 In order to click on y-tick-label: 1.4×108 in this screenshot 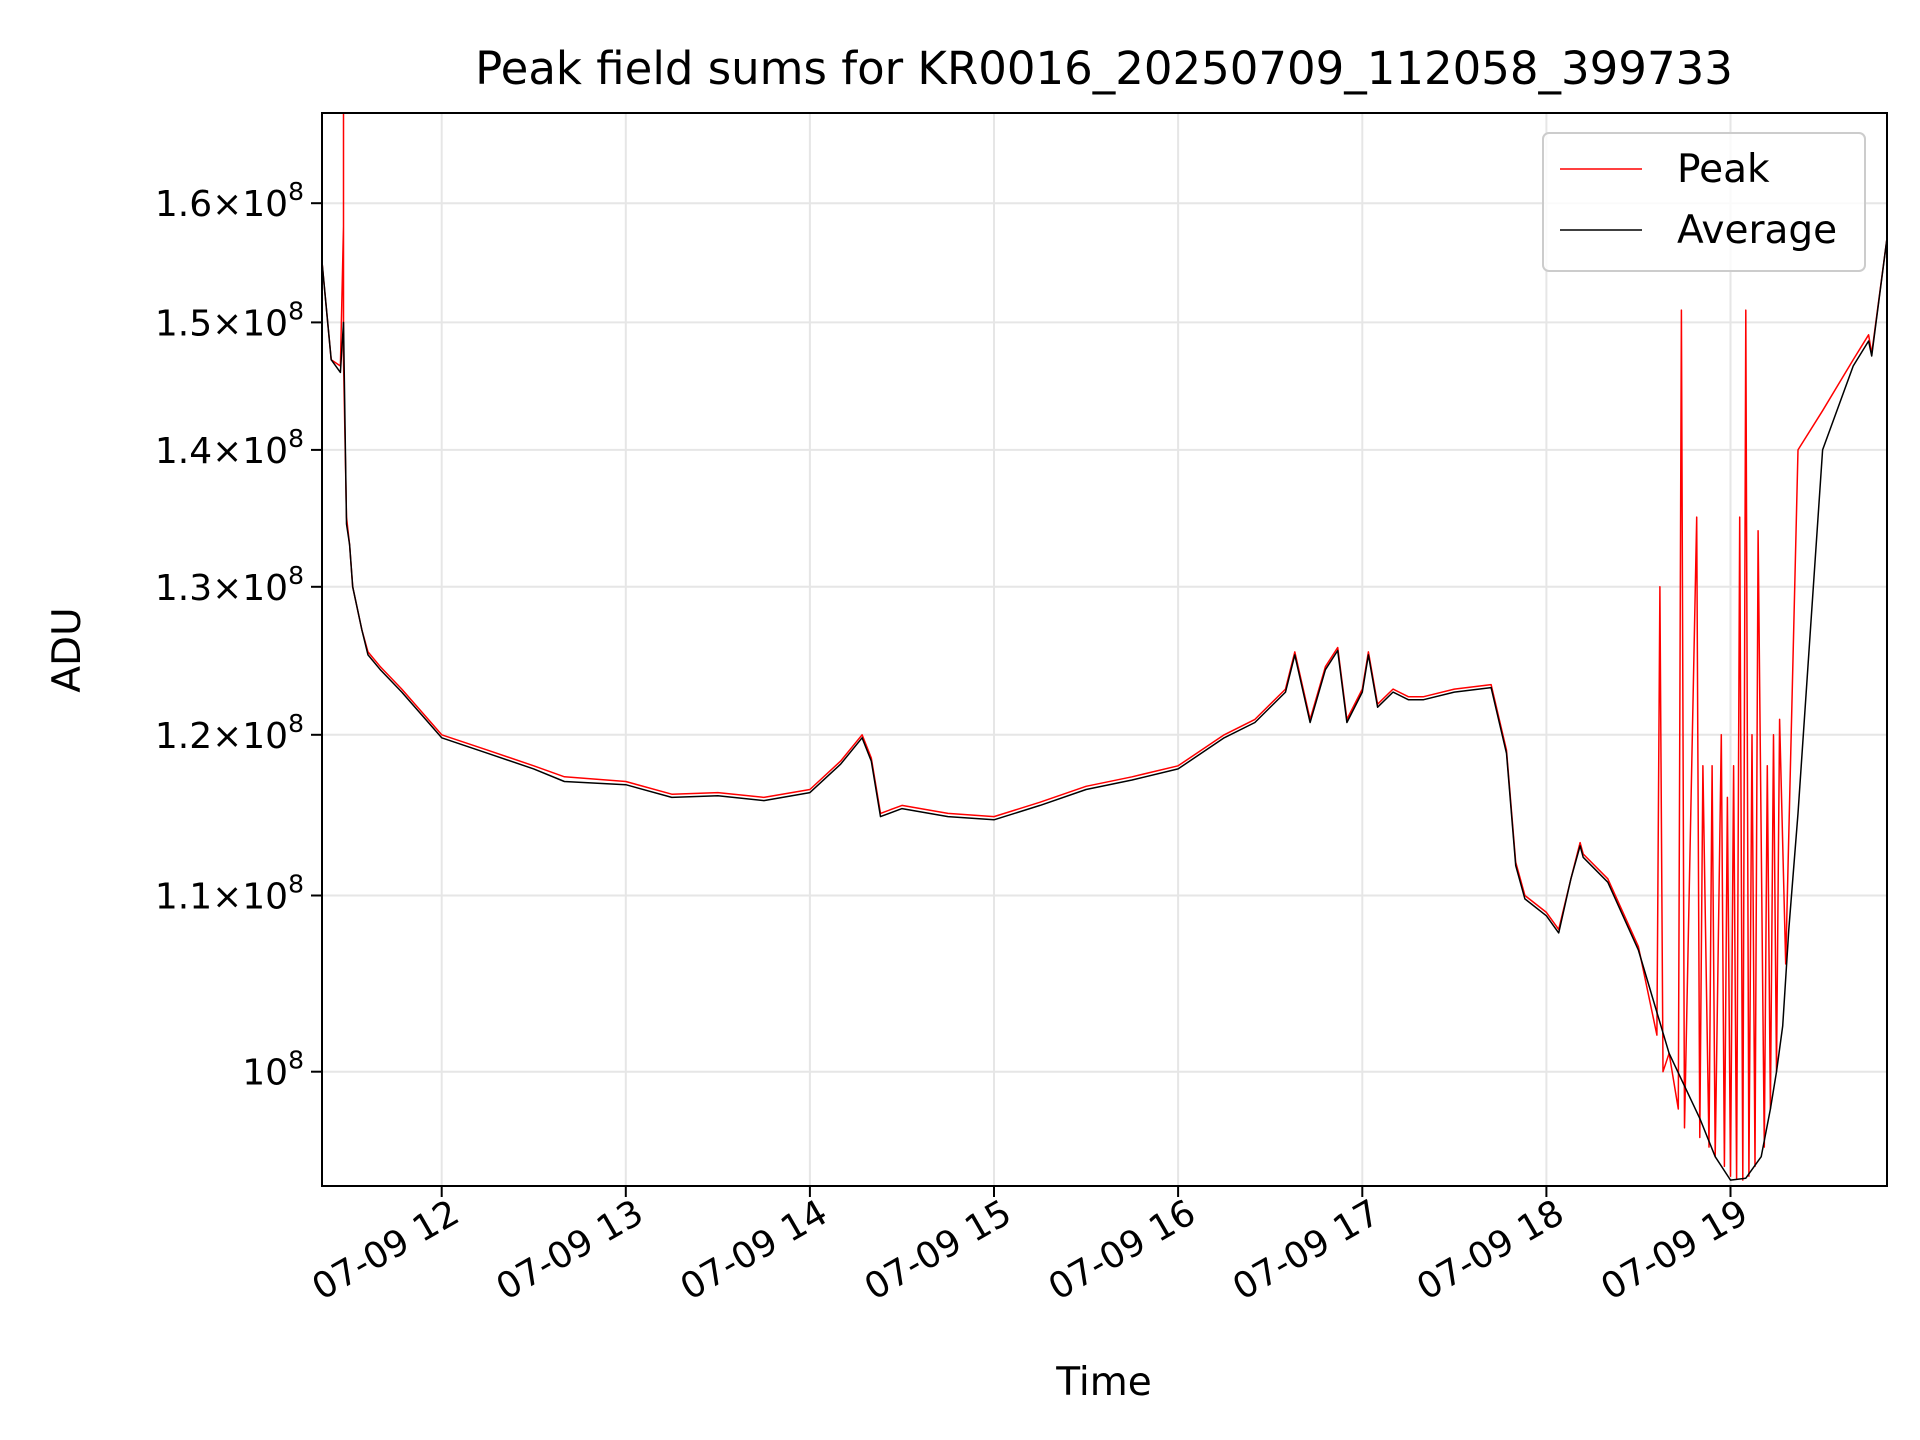, I will do `click(229, 448)`.